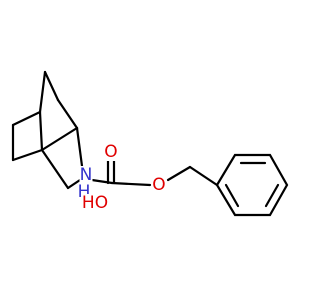  I want to click on atom-label: N, so click(86, 175).